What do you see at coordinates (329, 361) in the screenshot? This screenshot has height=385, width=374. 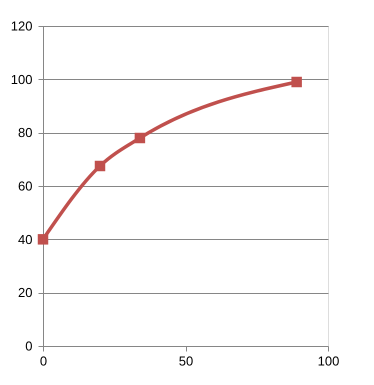 I see `x-tick-label: 100` at bounding box center [329, 361].